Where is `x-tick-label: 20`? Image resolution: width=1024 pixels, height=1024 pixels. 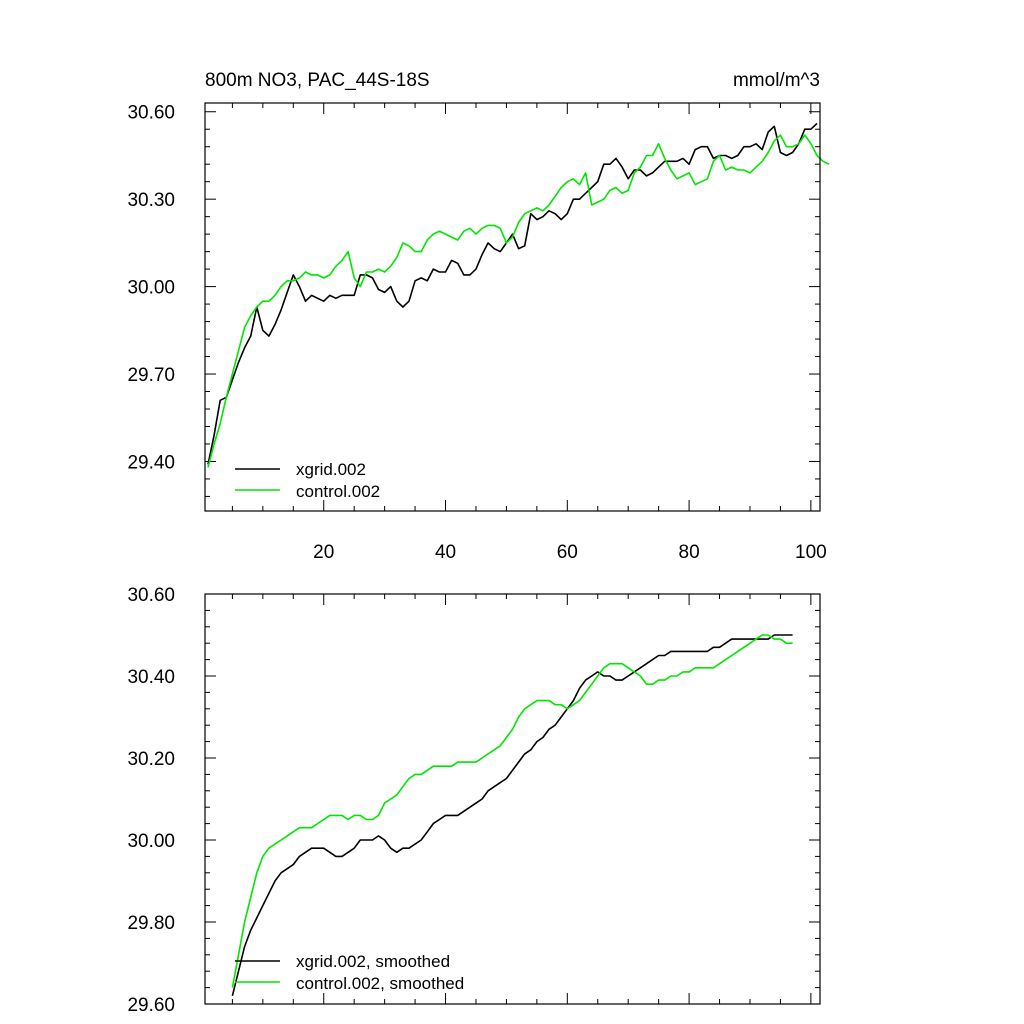
x-tick-label: 20 is located at coordinates (323, 552).